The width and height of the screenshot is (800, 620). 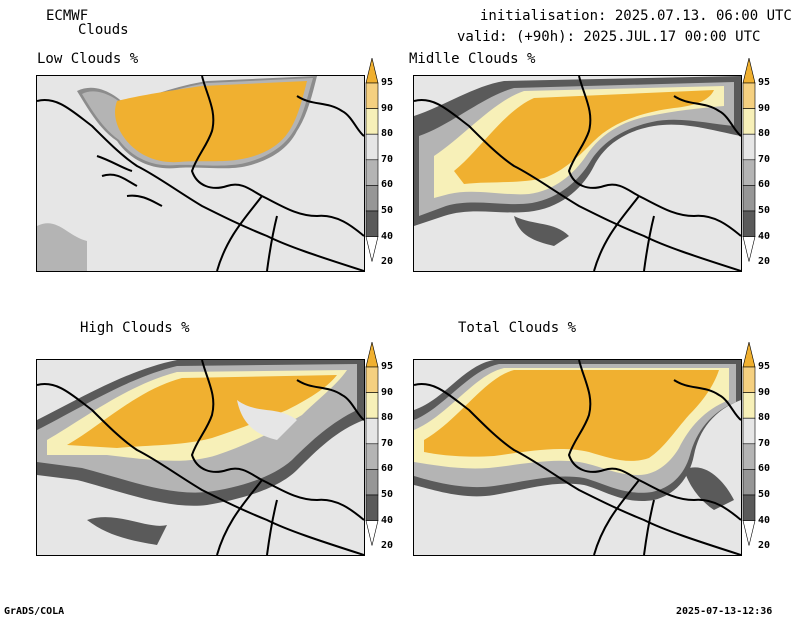 What do you see at coordinates (135, 328) in the screenshot?
I see `high-clouds-title: High Clouds %` at bounding box center [135, 328].